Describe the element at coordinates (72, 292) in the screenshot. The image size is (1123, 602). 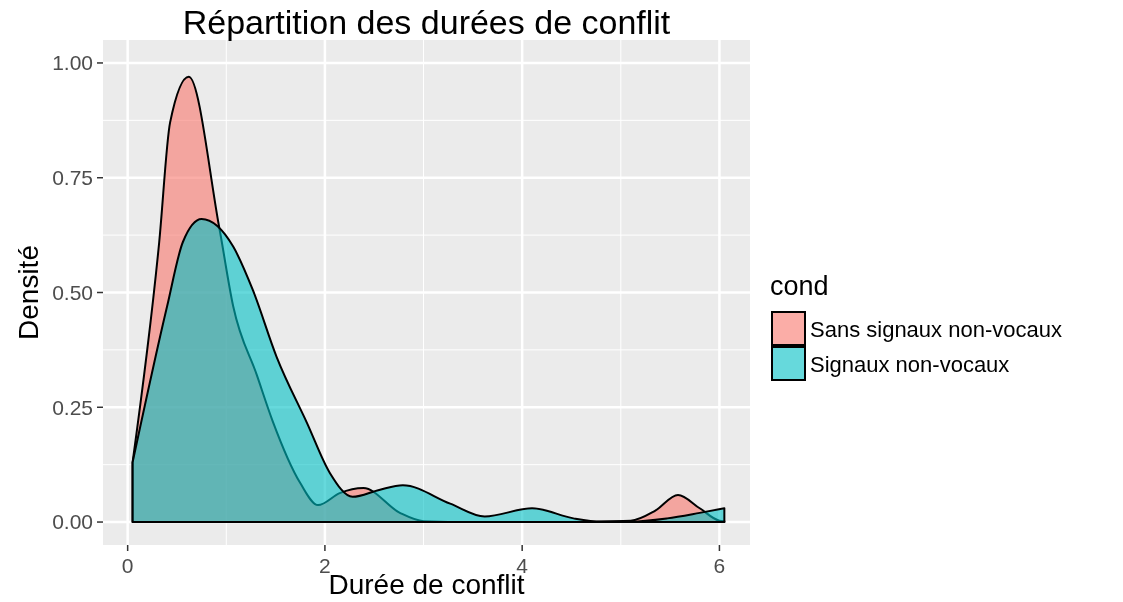
I see `y-tick-label: 0.50` at that location.